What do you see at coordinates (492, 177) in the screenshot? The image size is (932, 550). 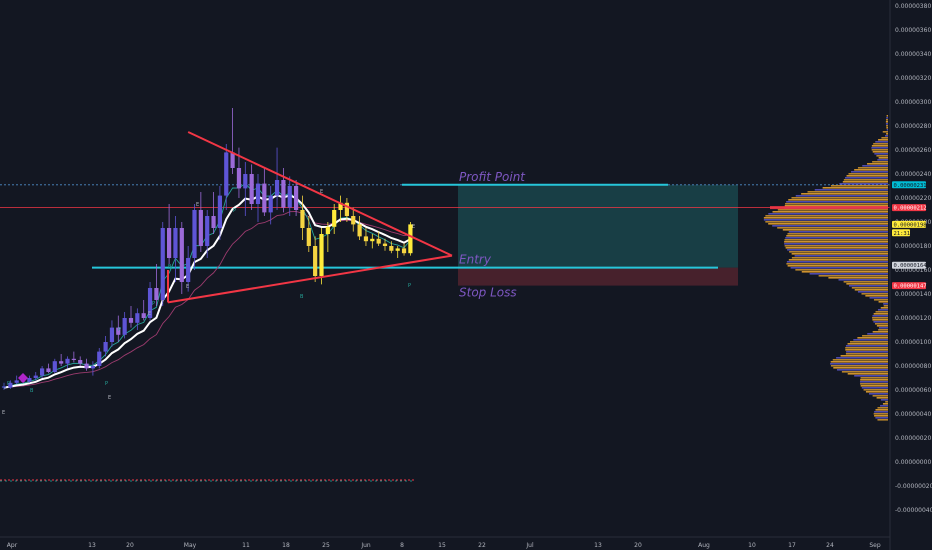 I see `profit-point-label: Profit Point` at bounding box center [492, 177].